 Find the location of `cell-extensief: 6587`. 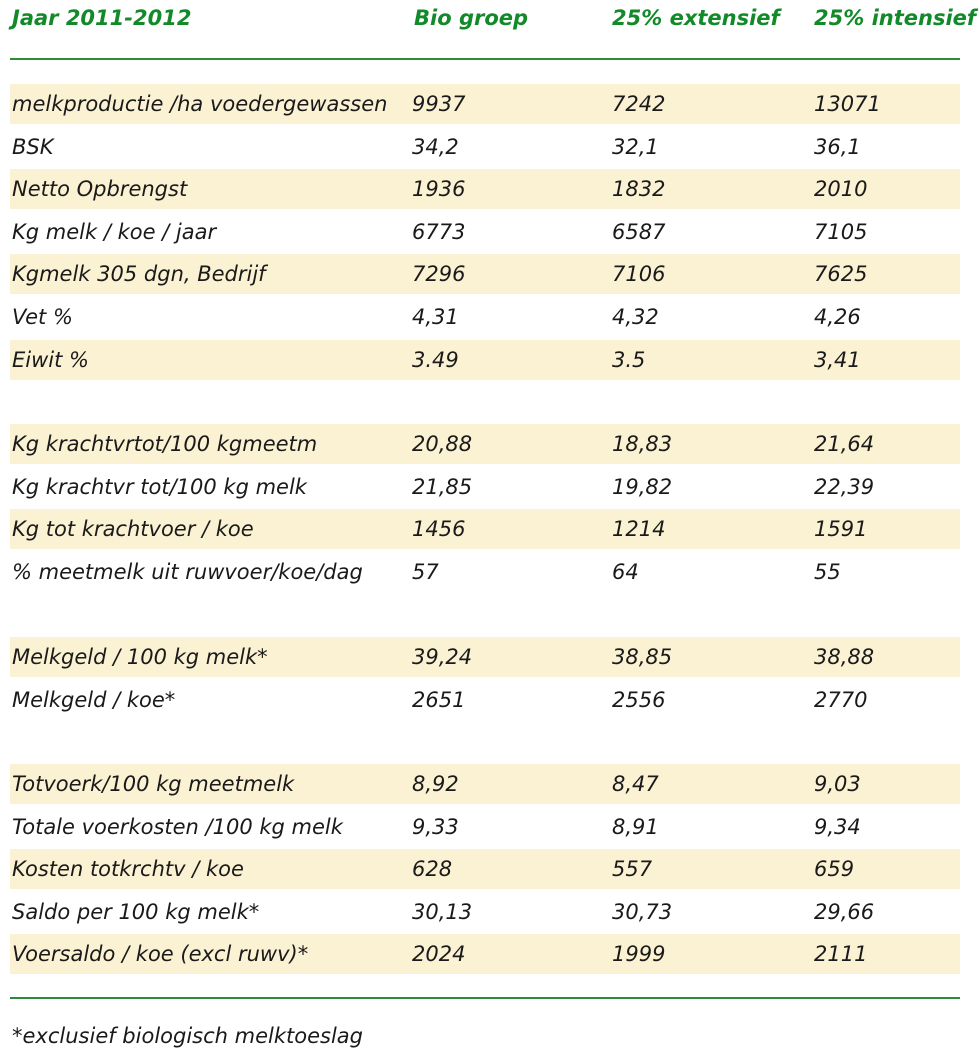

cell-extensief: 6587 is located at coordinates (639, 232).